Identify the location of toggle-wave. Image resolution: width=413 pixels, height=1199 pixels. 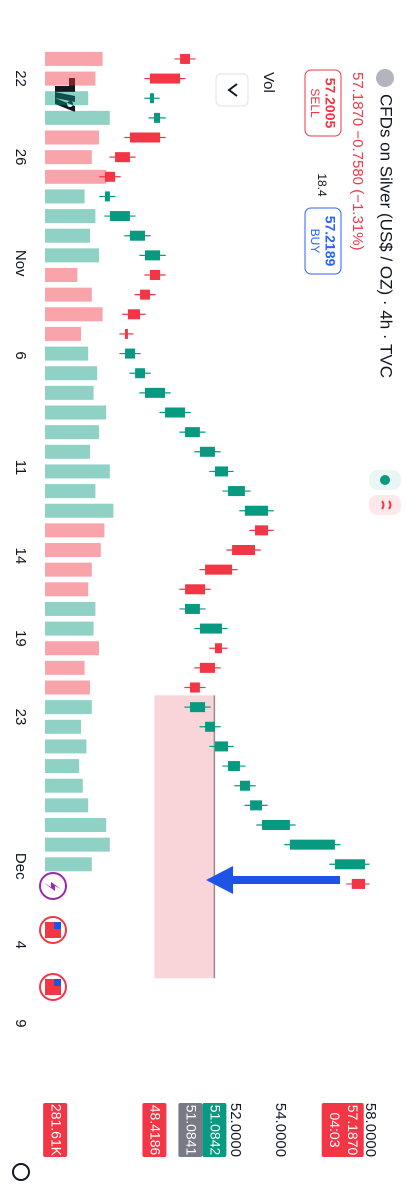
(386, 505).